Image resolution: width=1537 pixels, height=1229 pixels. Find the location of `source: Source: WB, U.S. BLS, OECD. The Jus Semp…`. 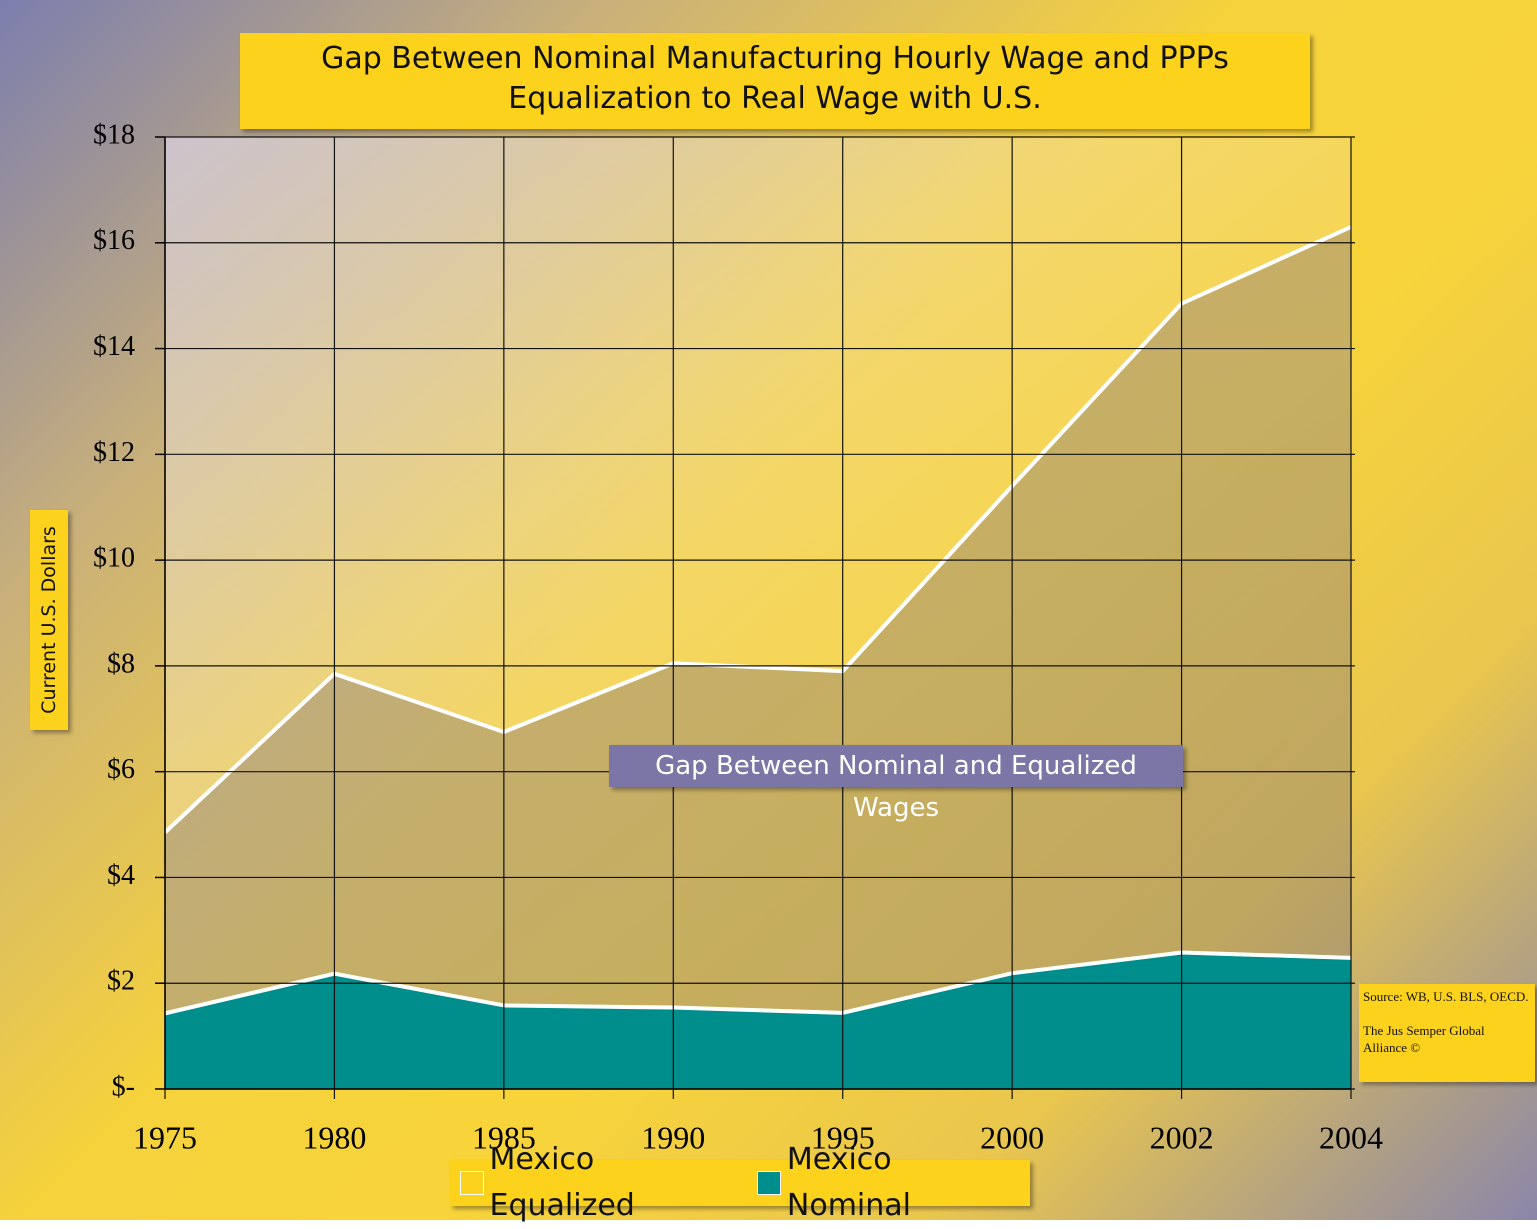

source: Source: WB, U.S. BLS, OECD. The Jus Semp… is located at coordinates (1447, 1033).